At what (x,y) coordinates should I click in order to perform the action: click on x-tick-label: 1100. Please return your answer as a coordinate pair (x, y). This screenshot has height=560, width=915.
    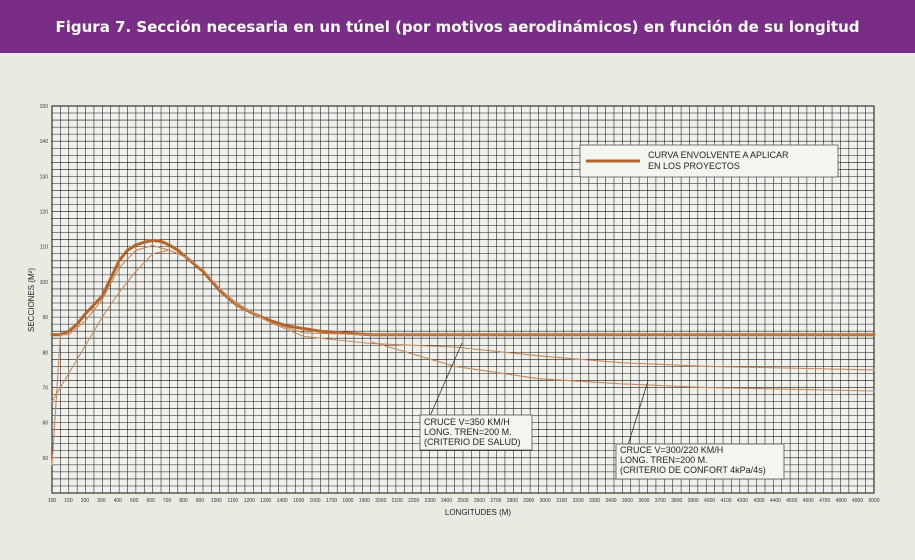
    Looking at the image, I should click on (232, 501).